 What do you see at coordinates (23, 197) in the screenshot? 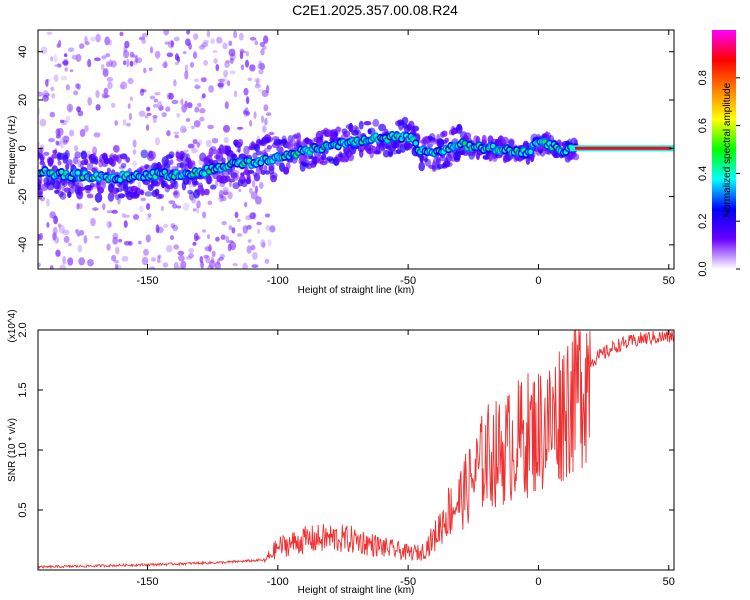
I see `y-tick-label: -20` at bounding box center [23, 197].